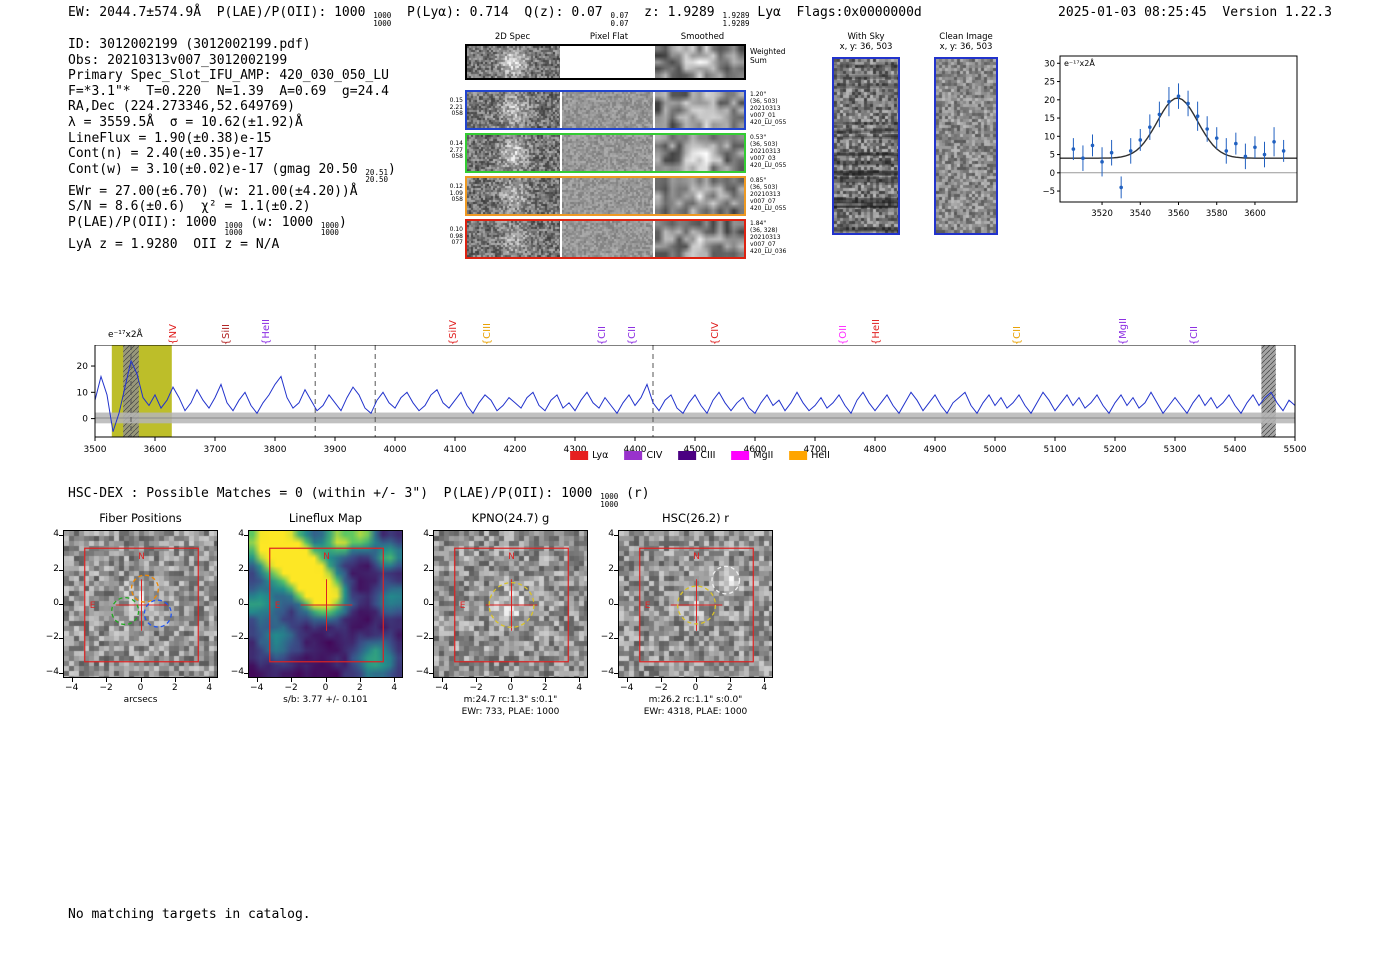 This screenshot has width=1400, height=953. I want to click on cleanimage-title-text: Clean Image, so click(966, 37).